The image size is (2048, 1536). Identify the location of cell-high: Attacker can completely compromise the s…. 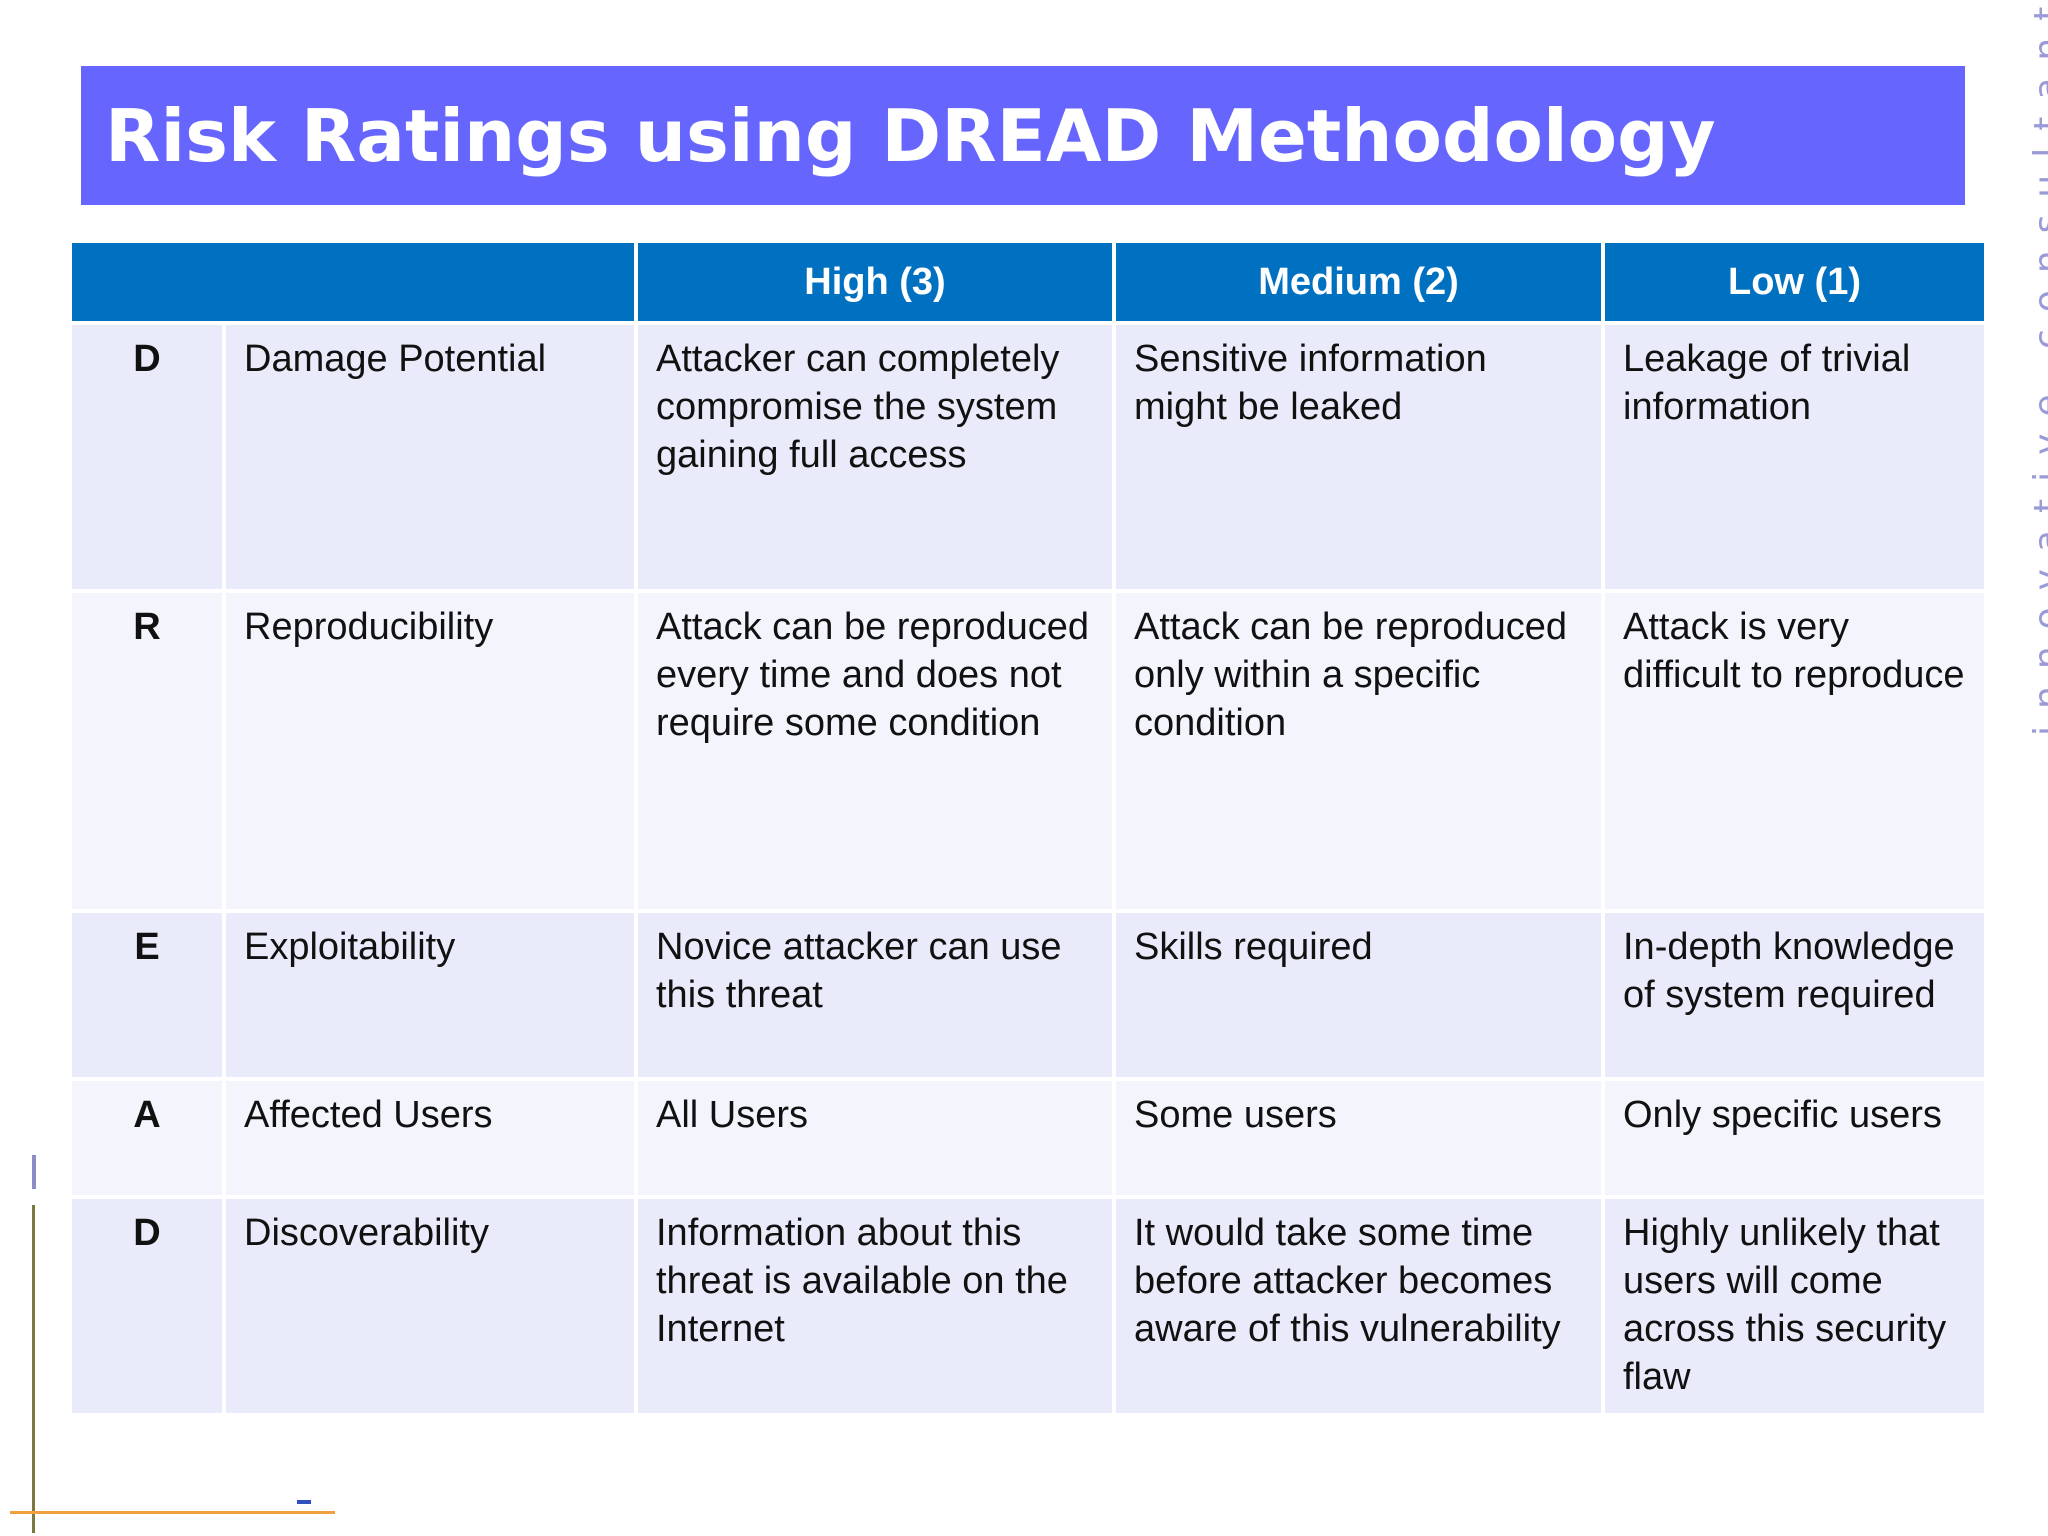
(875, 457).